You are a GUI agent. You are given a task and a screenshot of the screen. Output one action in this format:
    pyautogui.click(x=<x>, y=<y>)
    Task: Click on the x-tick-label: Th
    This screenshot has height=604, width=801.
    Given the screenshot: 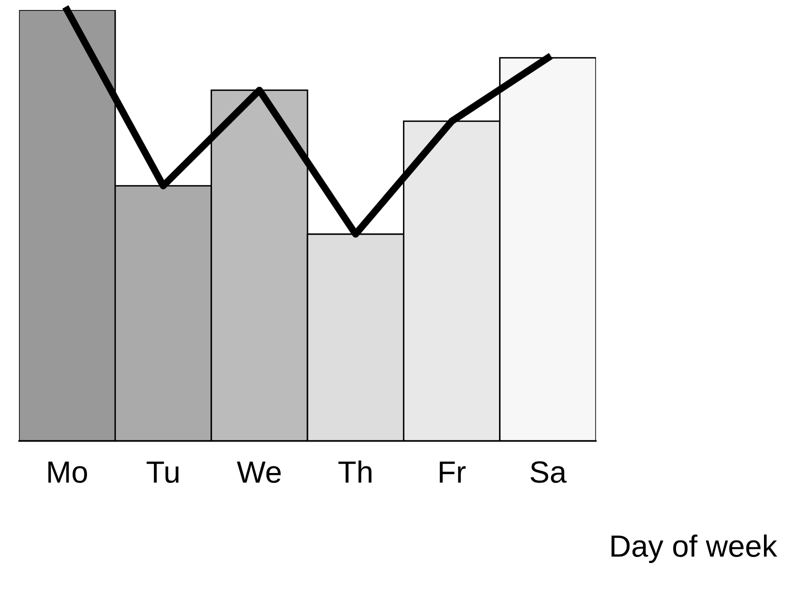 What is the action you would take?
    pyautogui.click(x=355, y=471)
    